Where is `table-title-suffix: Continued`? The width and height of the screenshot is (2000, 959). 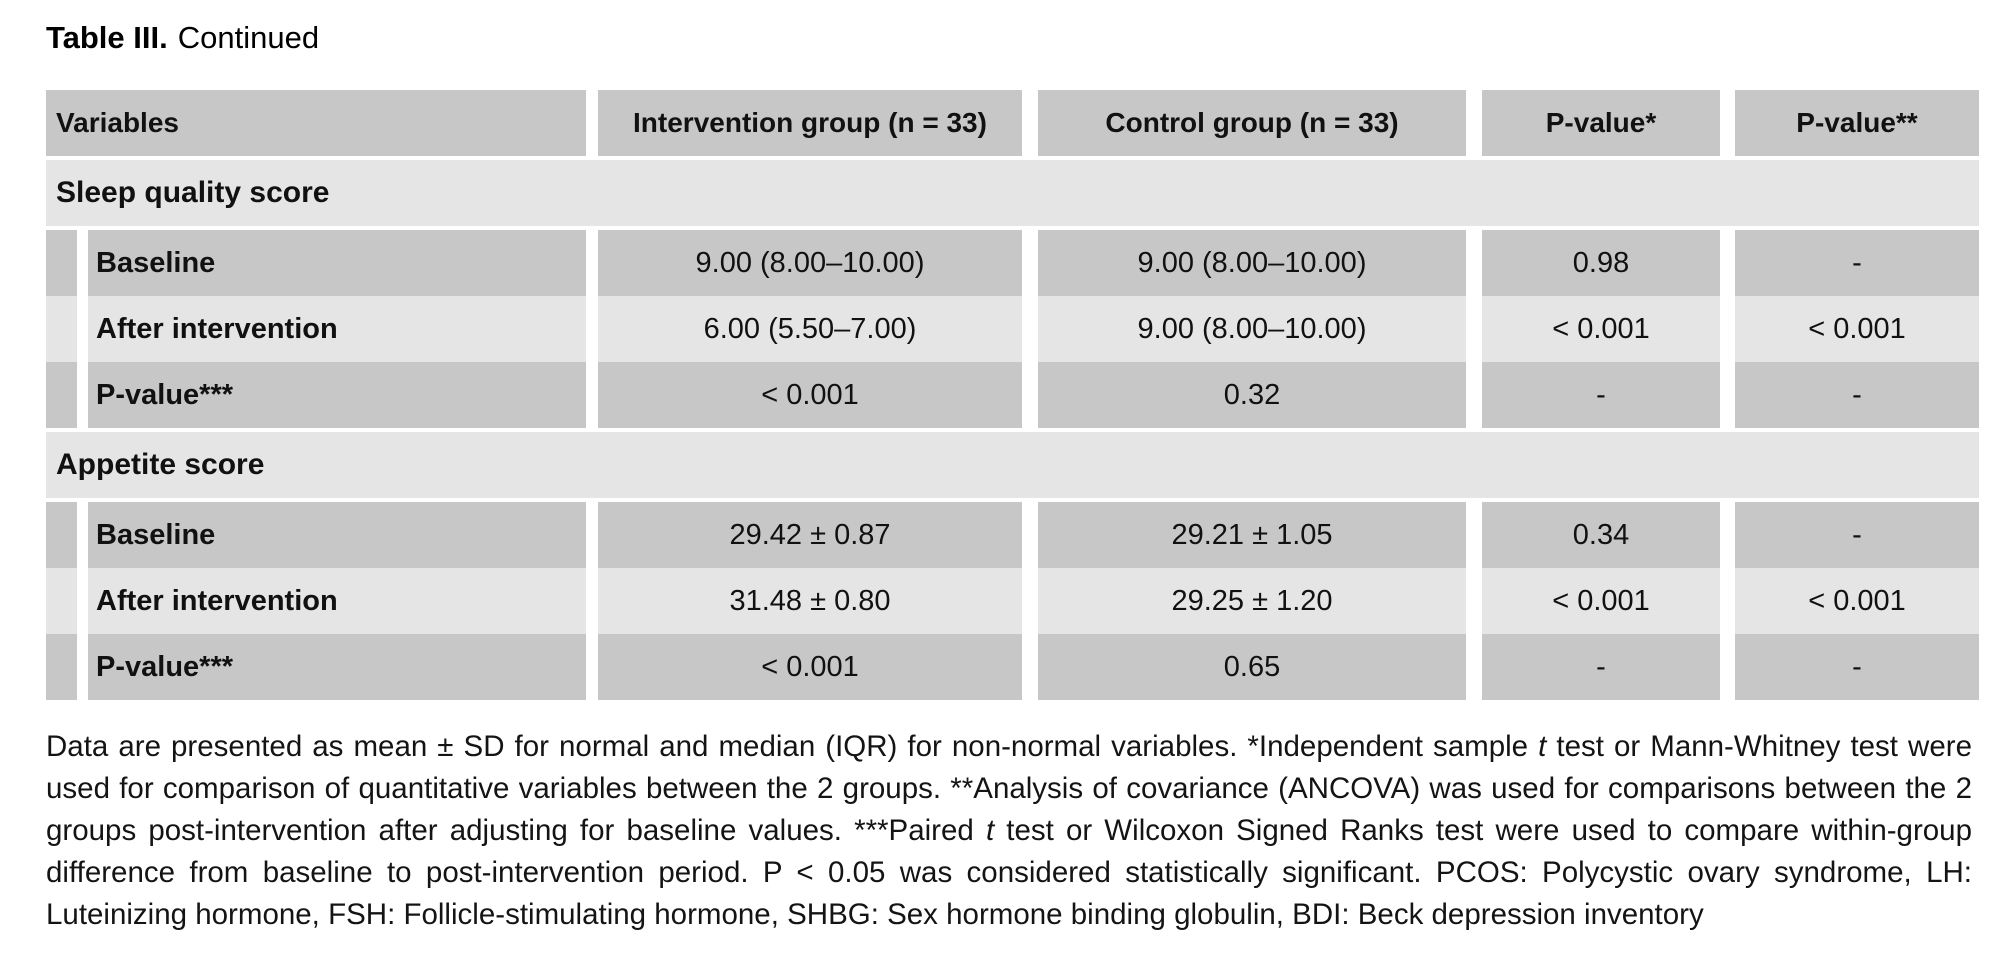 table-title-suffix: Continued is located at coordinates (248, 37).